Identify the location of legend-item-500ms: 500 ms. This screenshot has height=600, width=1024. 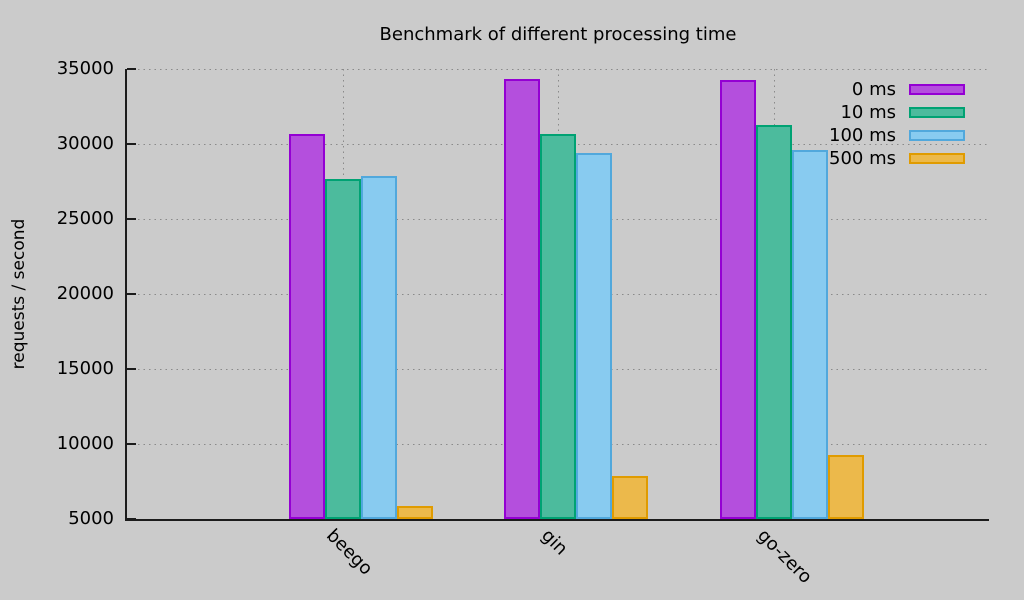
(897, 158).